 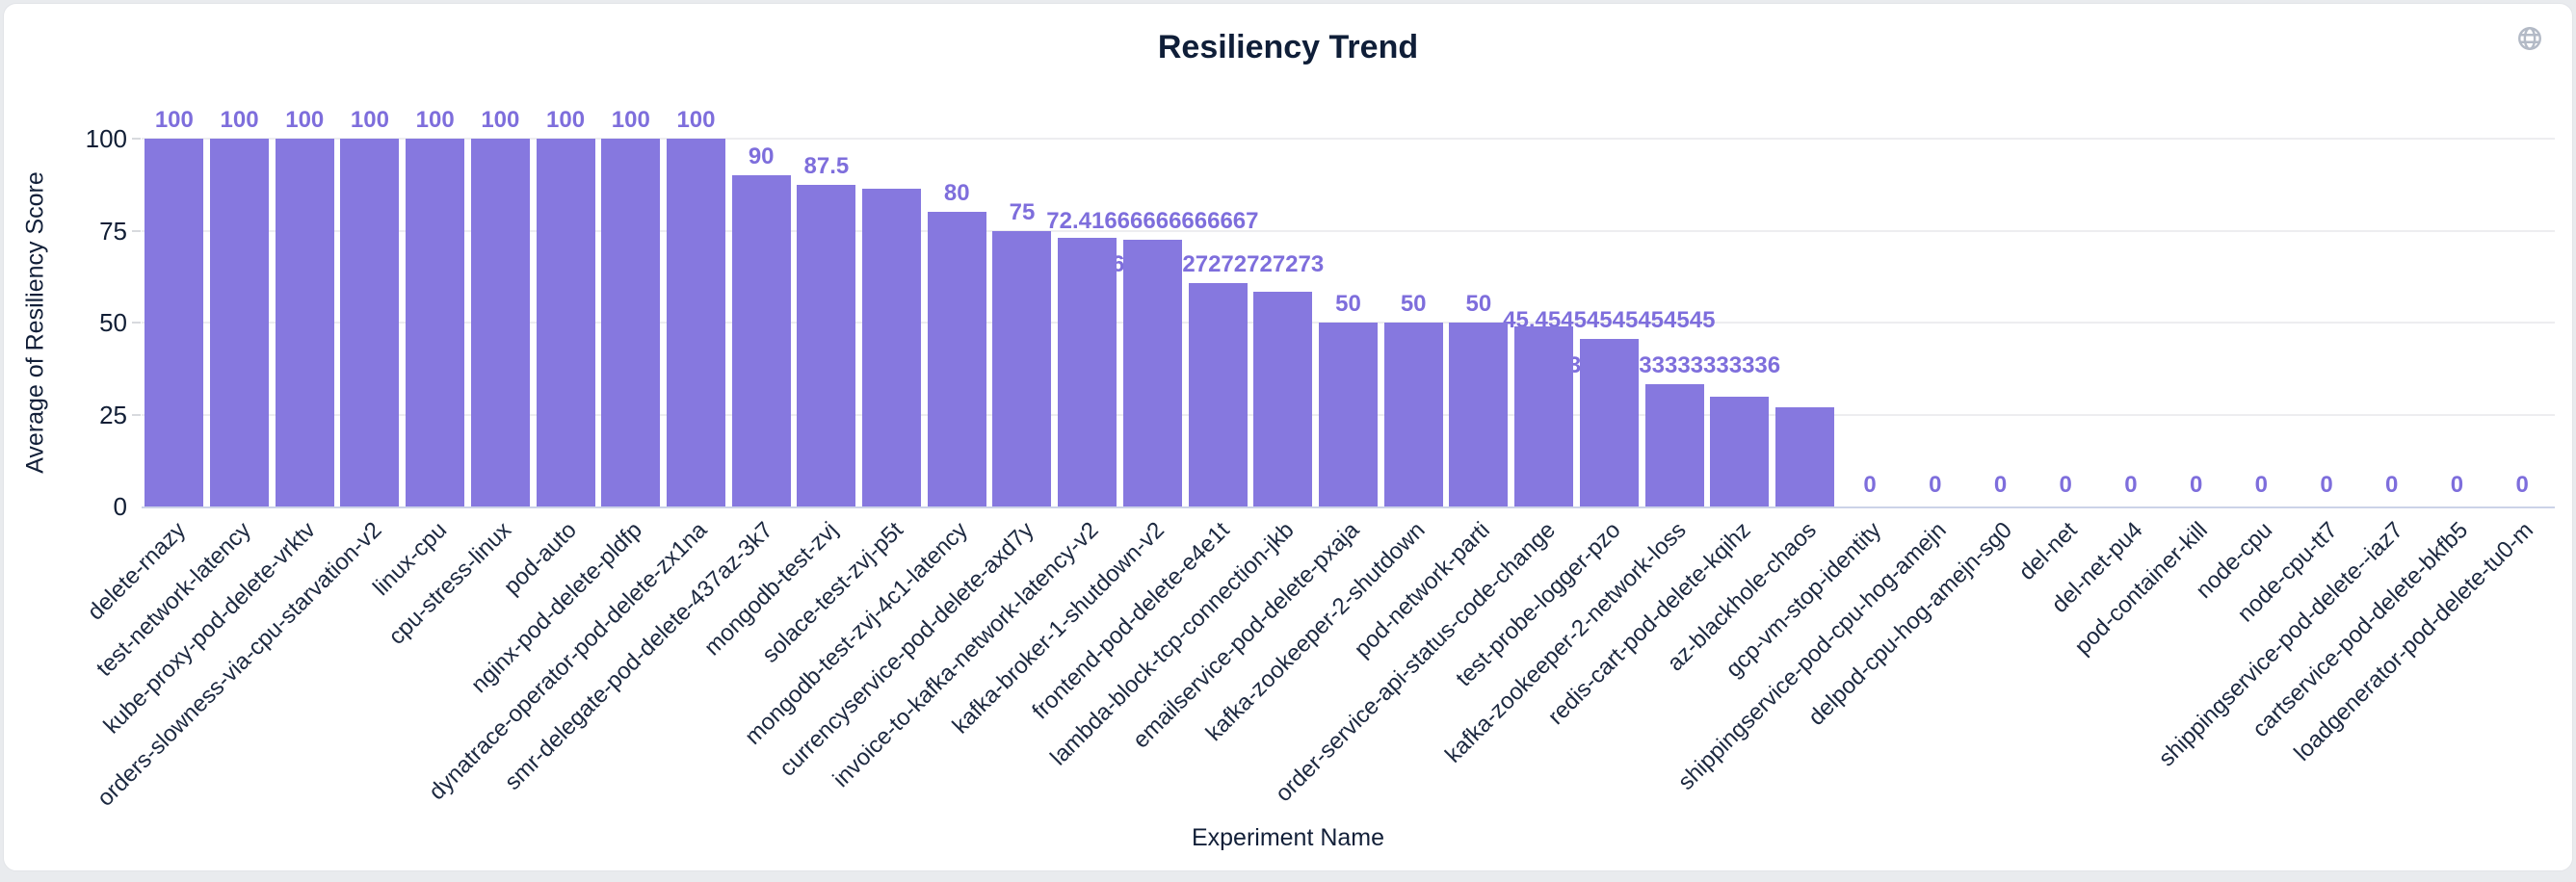 I want to click on x-axis-category-label: kafka-zookeeper-2-network-loss, so click(x=1566, y=642).